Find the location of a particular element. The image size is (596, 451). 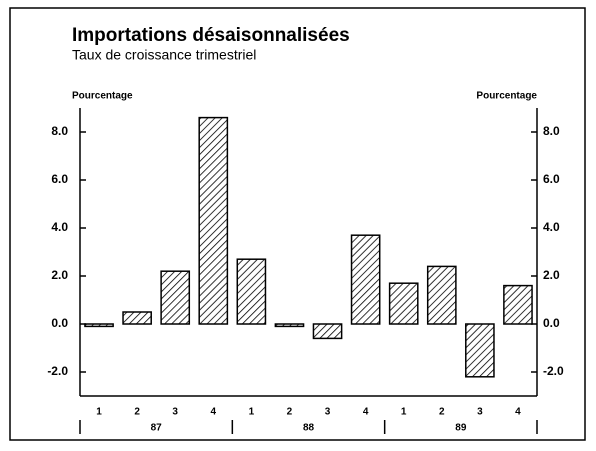

y2-tick-label: -2.0 is located at coordinates (553, 371).